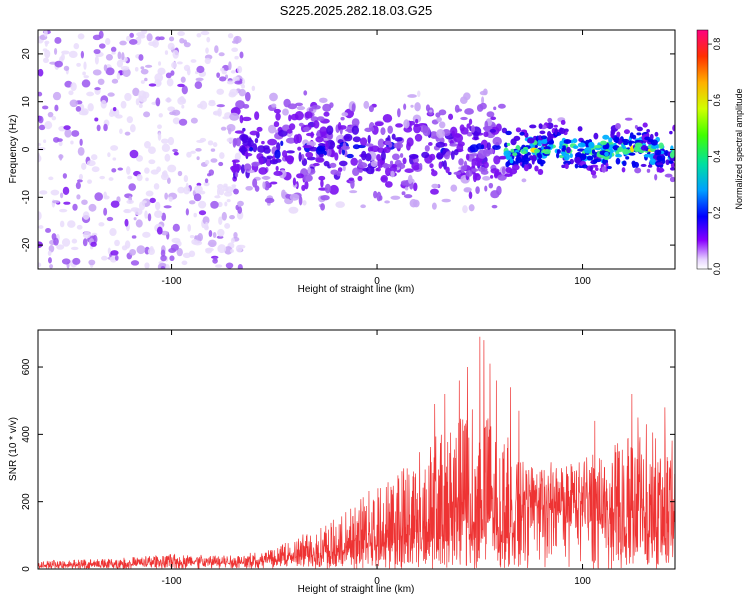  What do you see at coordinates (377, 281) in the screenshot?
I see `x-tick-label: 0` at bounding box center [377, 281].